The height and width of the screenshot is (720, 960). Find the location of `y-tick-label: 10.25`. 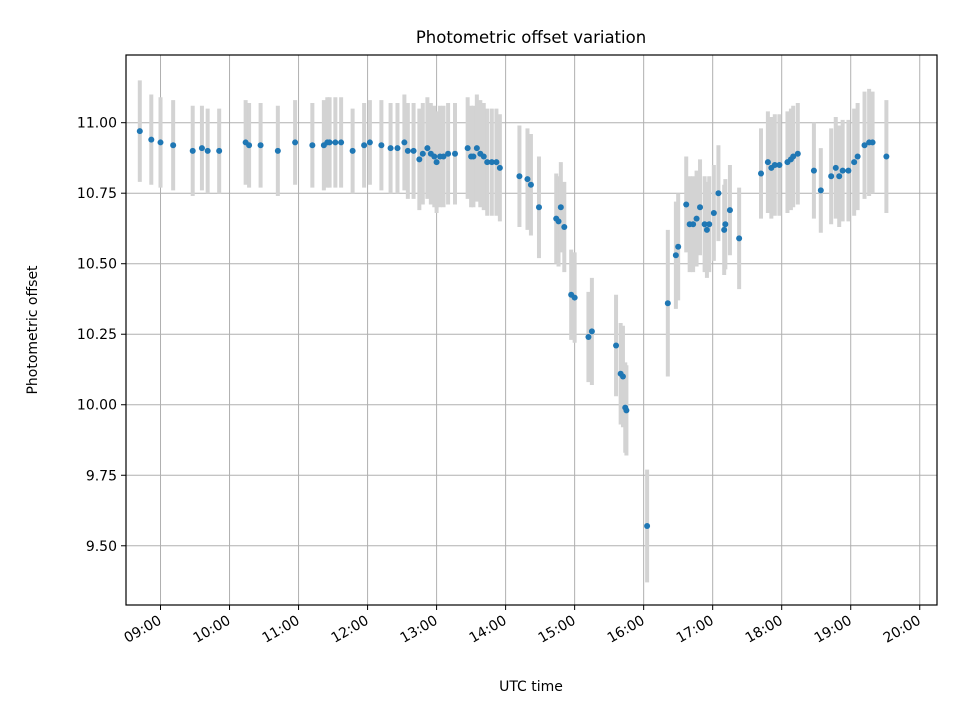

y-tick-label: 10.25 is located at coordinates (97, 335).